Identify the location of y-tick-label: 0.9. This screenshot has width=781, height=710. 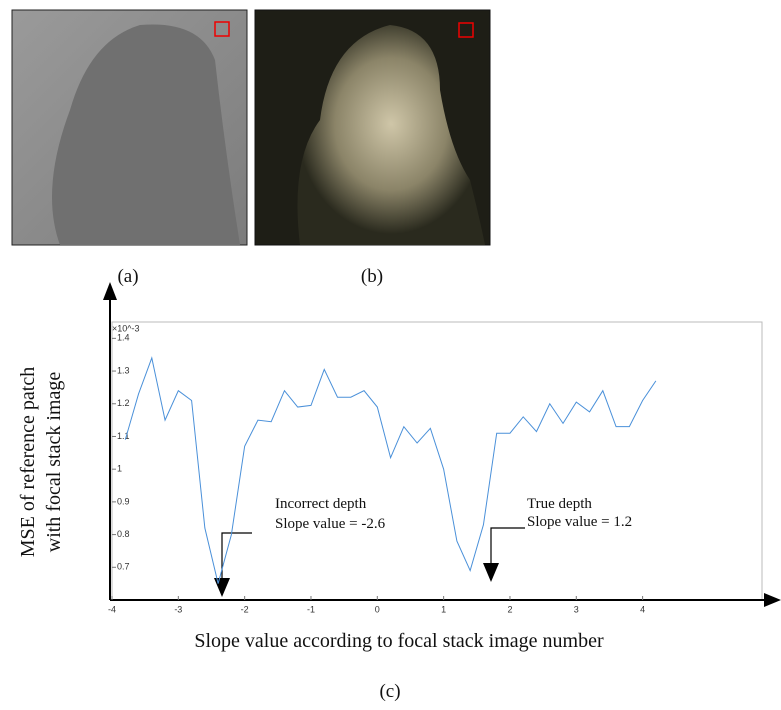
(123, 501).